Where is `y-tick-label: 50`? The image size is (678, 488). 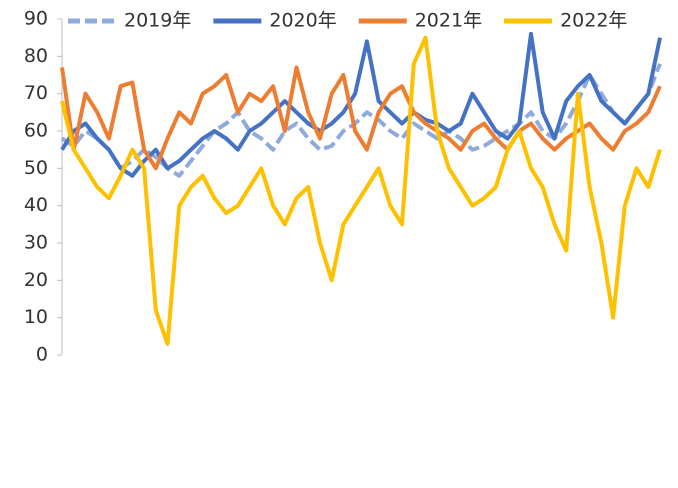 y-tick-label: 50 is located at coordinates (36, 168).